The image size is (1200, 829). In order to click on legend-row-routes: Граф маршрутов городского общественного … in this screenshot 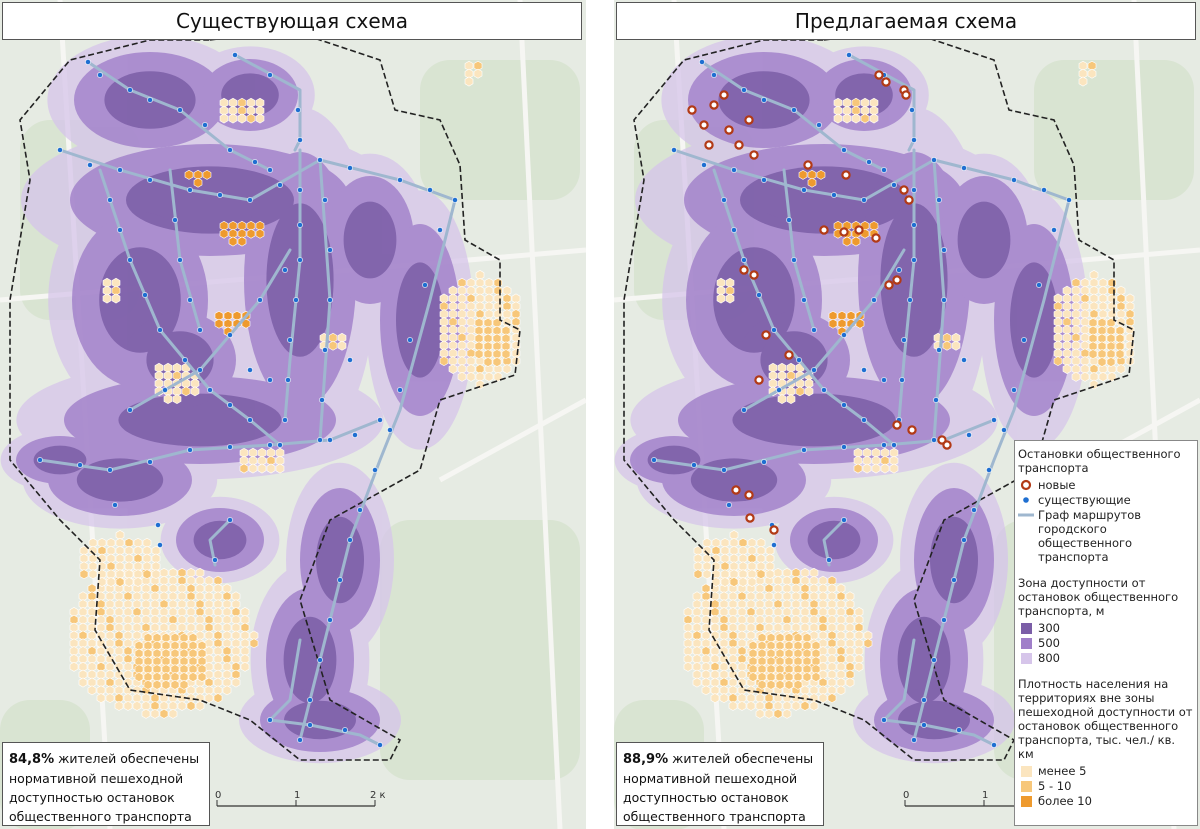, I will do `click(1105, 536)`.